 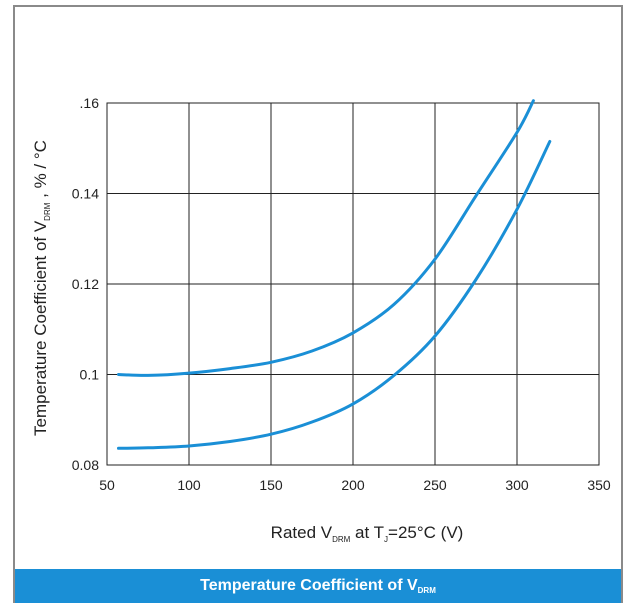 I want to click on y-axis-label: Temperature Coefficient of VDRM , % / °C, so click(x=41, y=288).